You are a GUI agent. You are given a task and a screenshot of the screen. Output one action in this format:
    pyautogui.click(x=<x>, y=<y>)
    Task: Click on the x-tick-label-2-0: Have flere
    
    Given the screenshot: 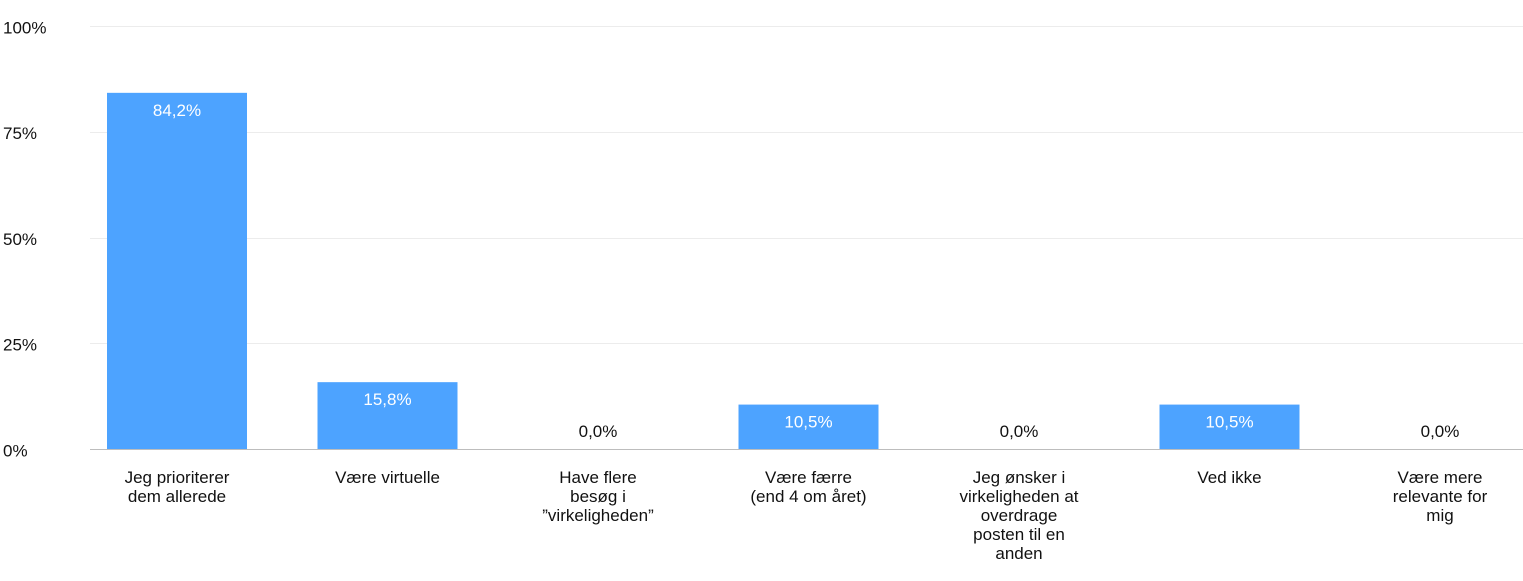 What is the action you would take?
    pyautogui.click(x=597, y=477)
    